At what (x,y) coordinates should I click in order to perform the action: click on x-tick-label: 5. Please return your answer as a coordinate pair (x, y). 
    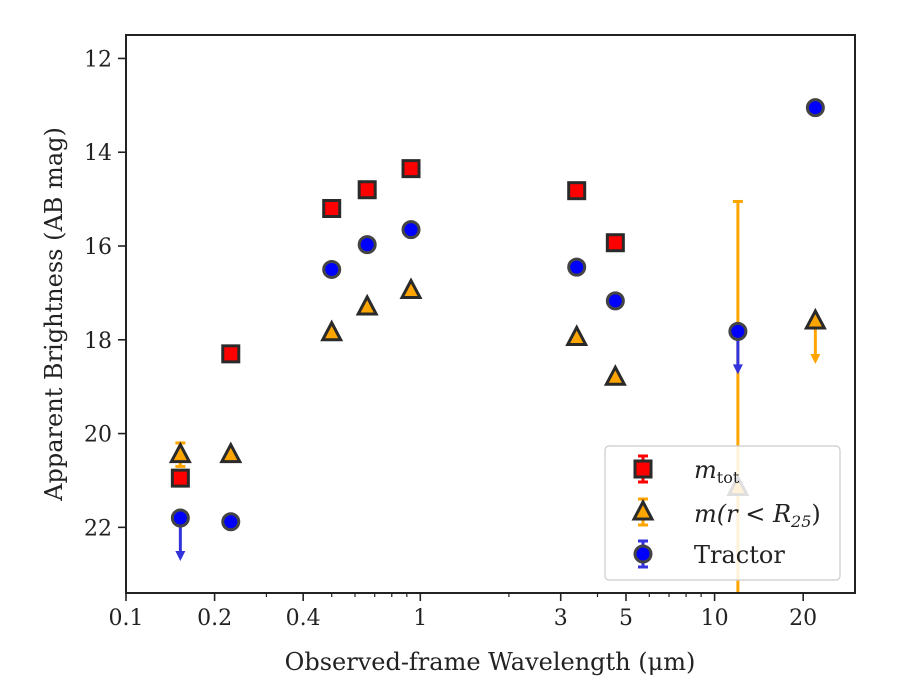
    Looking at the image, I should click on (626, 618).